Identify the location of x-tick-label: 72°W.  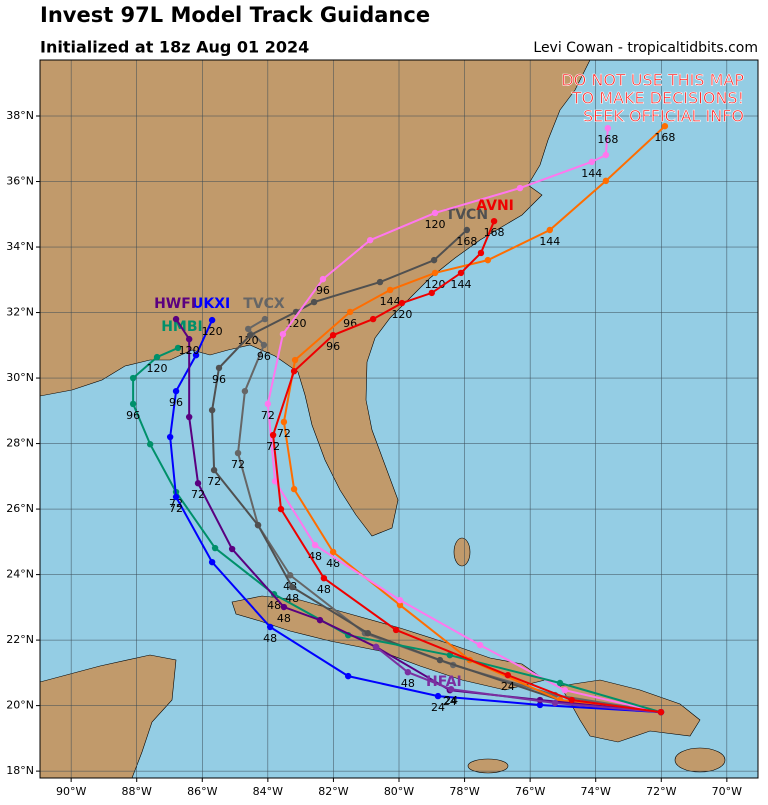
(661, 791).